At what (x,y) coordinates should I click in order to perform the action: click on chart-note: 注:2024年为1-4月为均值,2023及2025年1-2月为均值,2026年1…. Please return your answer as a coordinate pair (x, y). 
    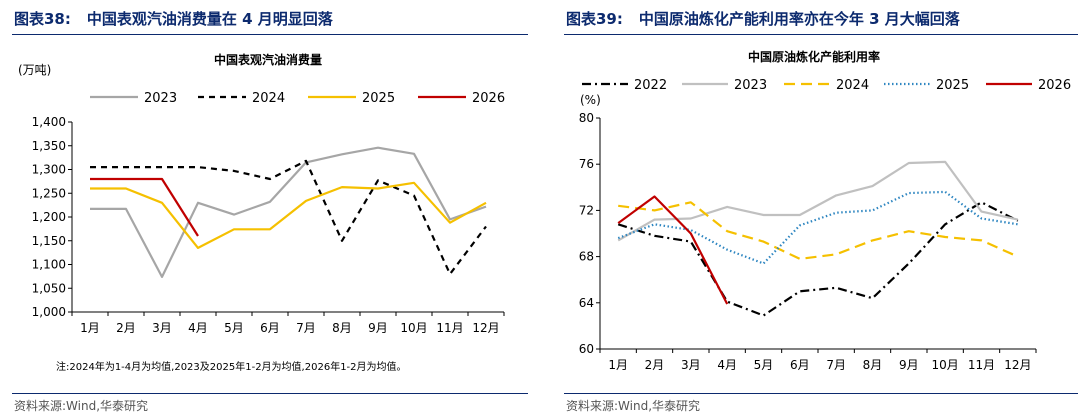
    Looking at the image, I should click on (231, 367).